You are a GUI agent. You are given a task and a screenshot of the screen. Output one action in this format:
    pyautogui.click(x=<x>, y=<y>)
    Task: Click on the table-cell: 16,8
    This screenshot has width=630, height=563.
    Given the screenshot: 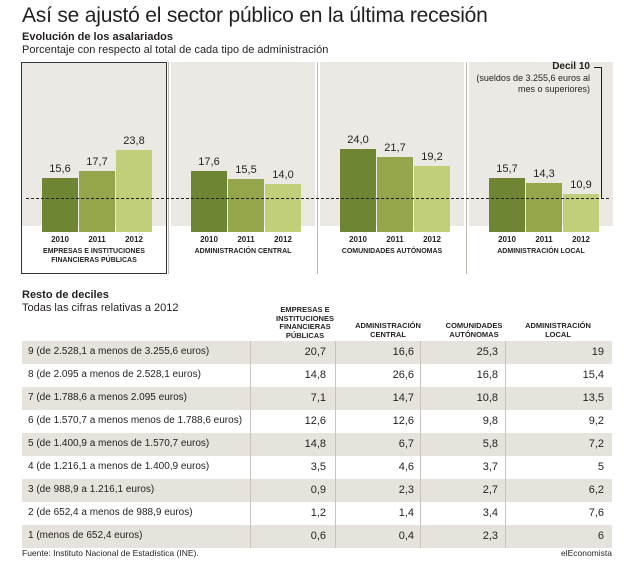 What is the action you would take?
    pyautogui.click(x=487, y=375)
    